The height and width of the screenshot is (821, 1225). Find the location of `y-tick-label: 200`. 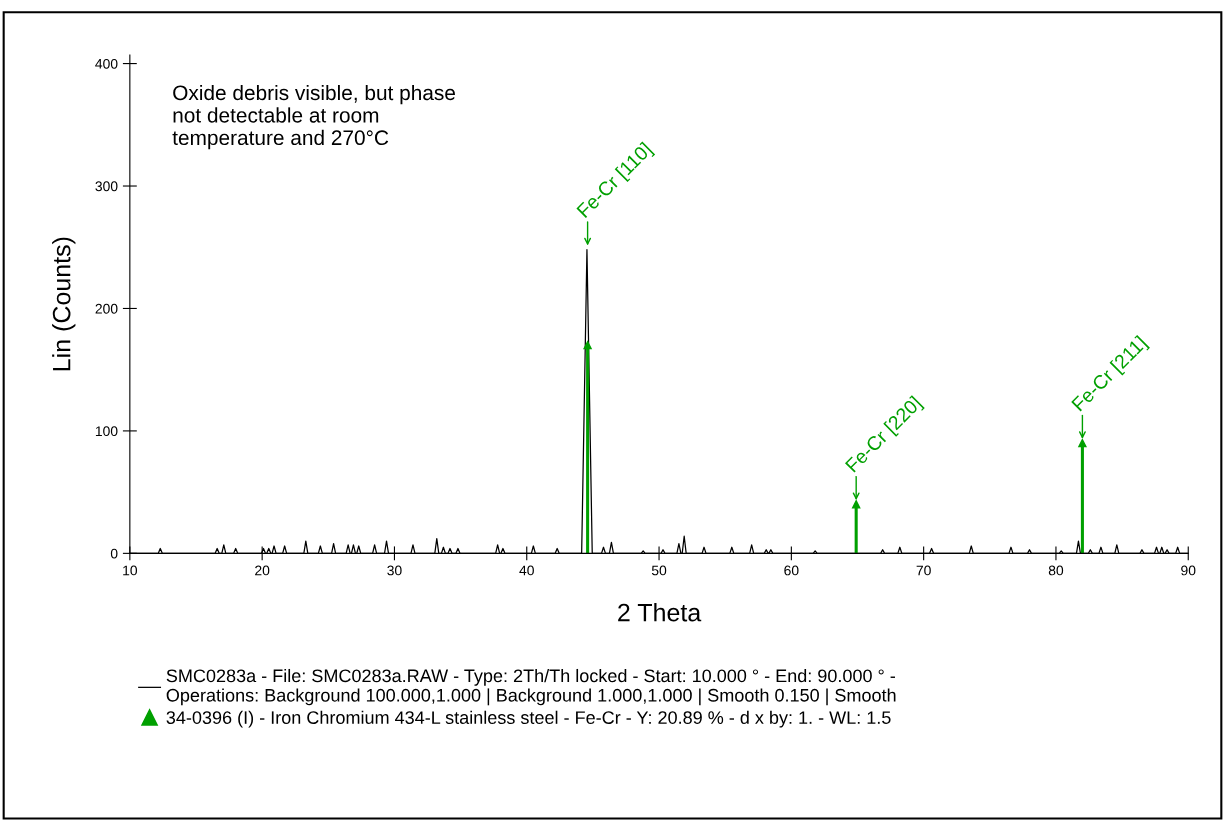

y-tick-label: 200 is located at coordinates (106, 308).